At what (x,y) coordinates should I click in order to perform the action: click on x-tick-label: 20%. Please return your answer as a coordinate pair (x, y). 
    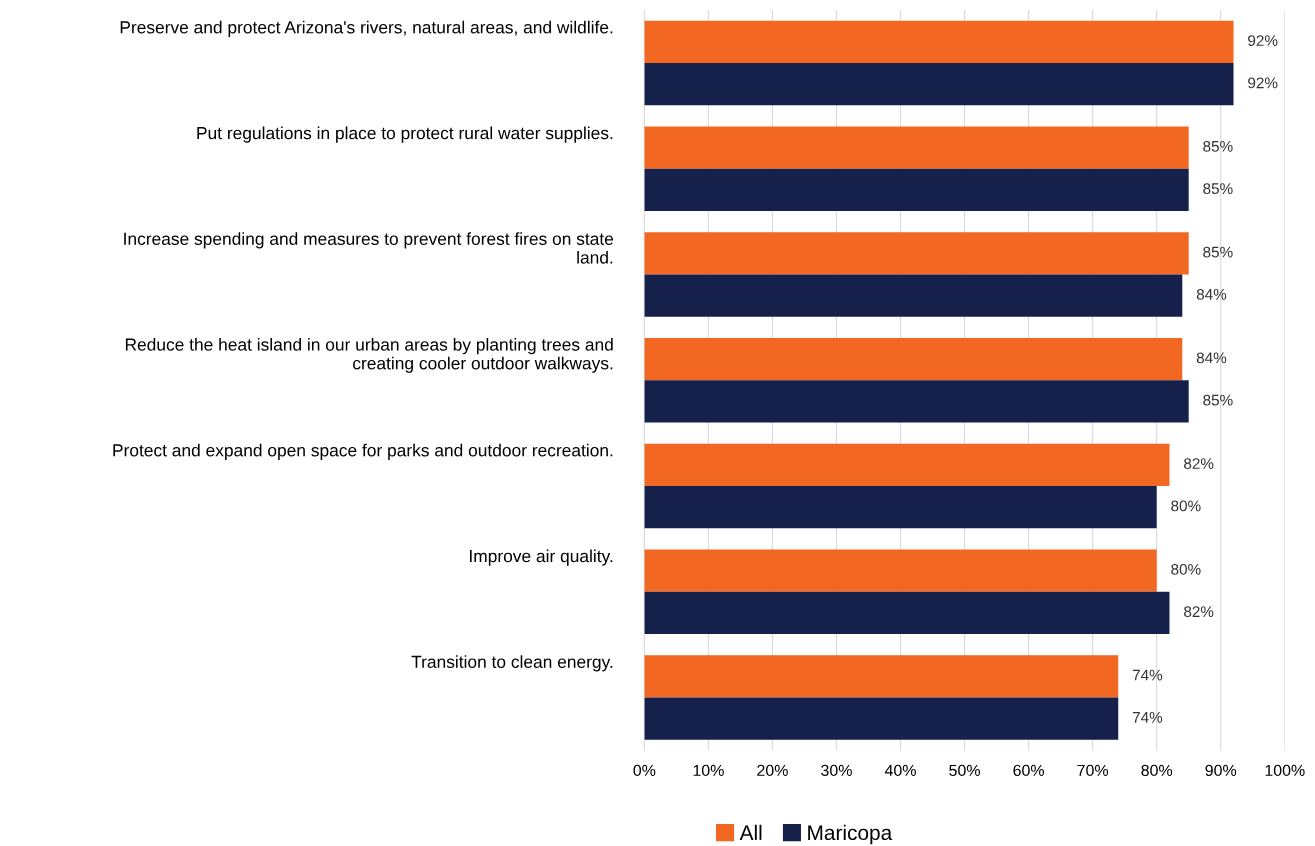
    Looking at the image, I should click on (772, 770).